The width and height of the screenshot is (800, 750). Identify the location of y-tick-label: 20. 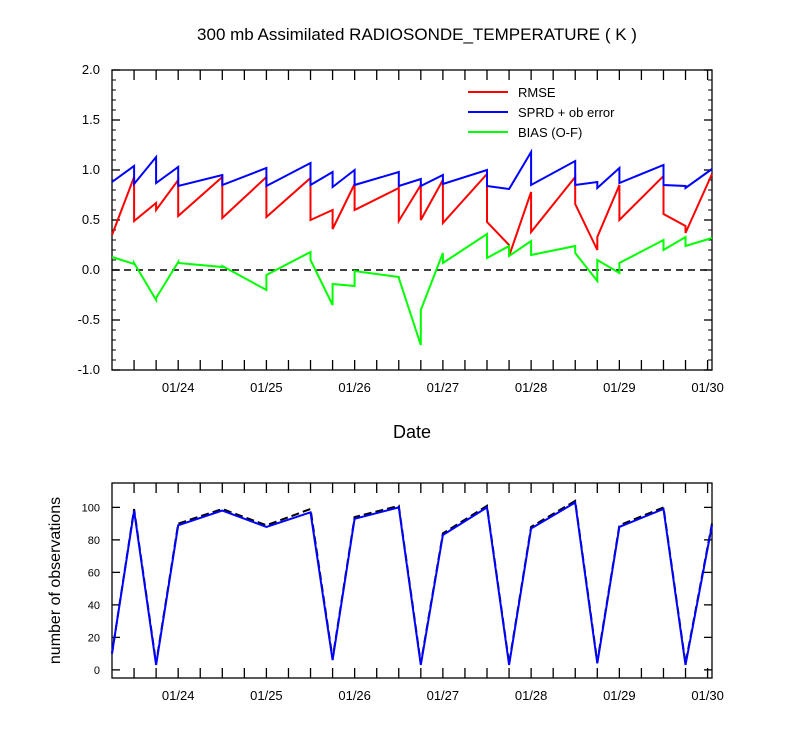
(94, 638).